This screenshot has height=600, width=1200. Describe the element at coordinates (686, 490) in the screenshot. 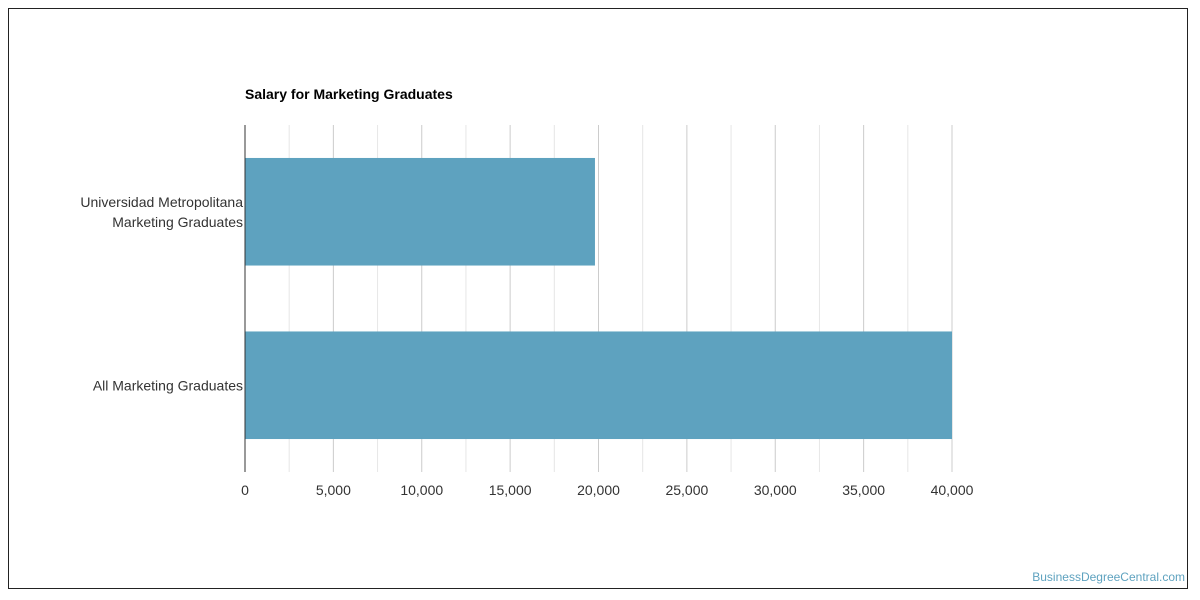

I see `x-tick-label: 25,000` at that location.